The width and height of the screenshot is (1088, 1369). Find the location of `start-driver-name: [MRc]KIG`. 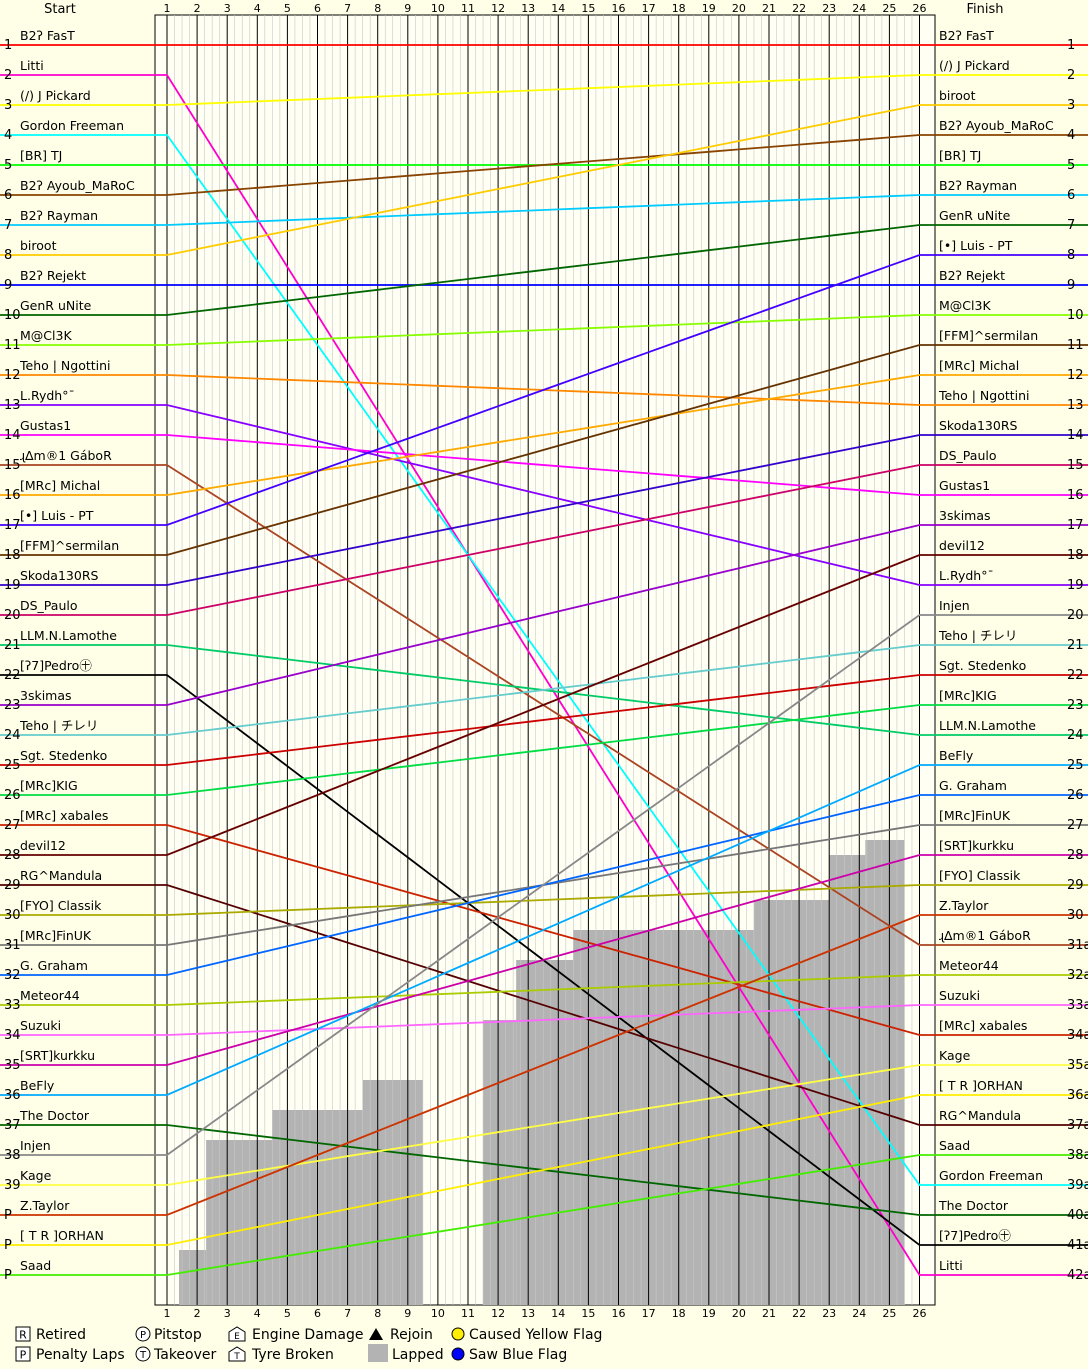

start-driver-name: [MRc]KIG is located at coordinates (49, 785).